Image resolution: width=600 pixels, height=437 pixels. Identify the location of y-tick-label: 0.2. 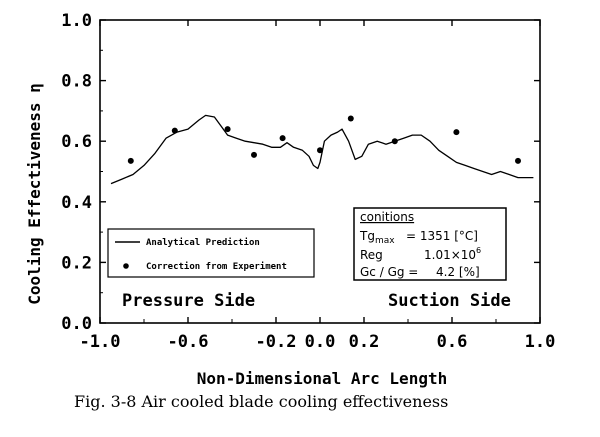
(76, 263).